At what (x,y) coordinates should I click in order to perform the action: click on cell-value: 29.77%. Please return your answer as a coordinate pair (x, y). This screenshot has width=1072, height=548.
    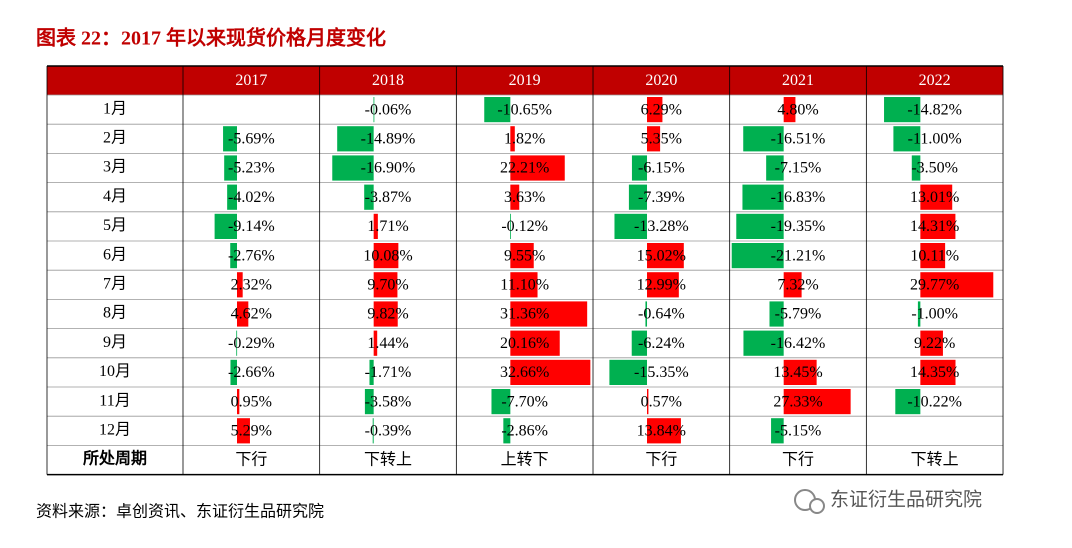
    Looking at the image, I should click on (934, 284).